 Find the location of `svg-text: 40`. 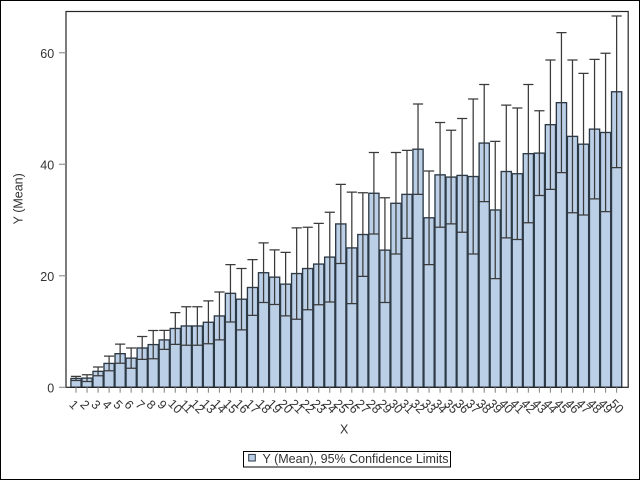

svg-text: 40 is located at coordinates (47, 165).